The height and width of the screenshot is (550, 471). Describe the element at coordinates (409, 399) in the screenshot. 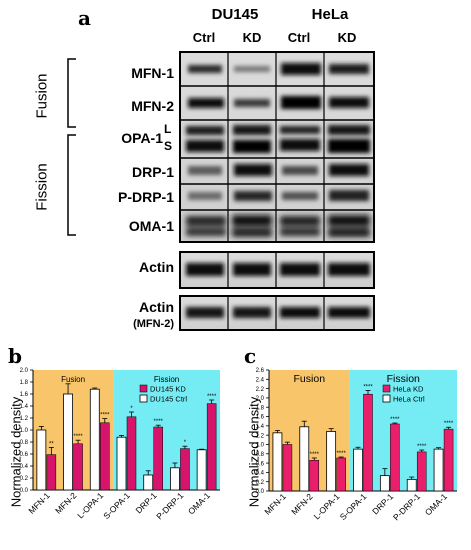

I see `legend-label-ctrl: HeLa Ctrl` at that location.